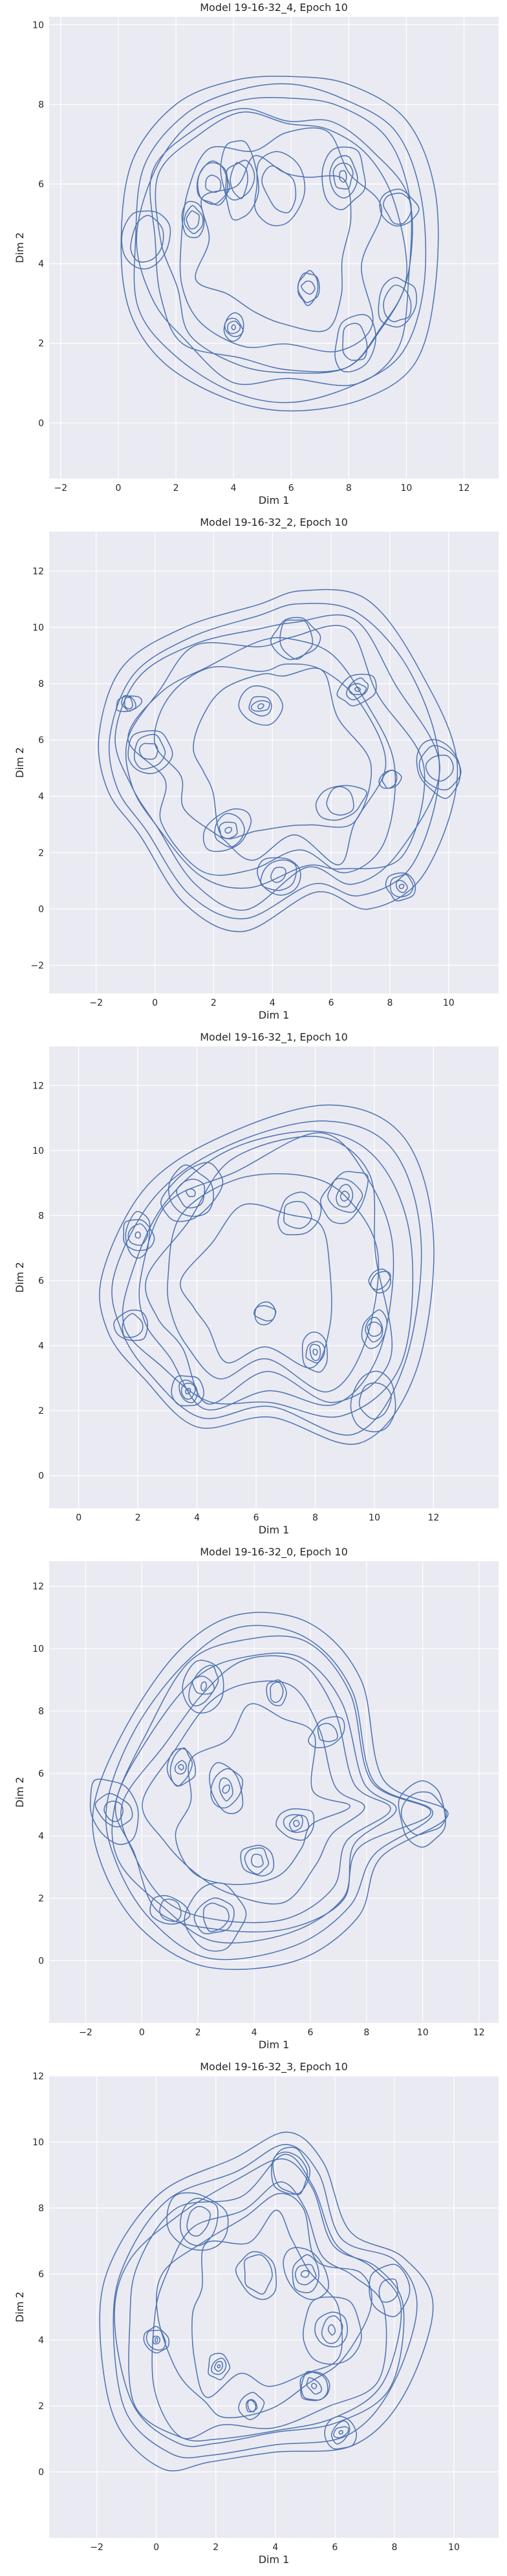 The height and width of the screenshot is (2576, 507). Describe the element at coordinates (38, 1587) in the screenshot. I see `y-tick-label: 12` at that location.